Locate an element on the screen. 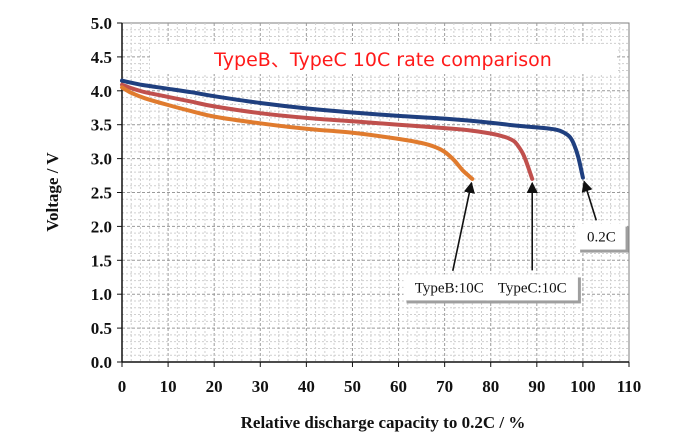 The image size is (674, 444). x-tick-label: 70 is located at coordinates (444, 386).